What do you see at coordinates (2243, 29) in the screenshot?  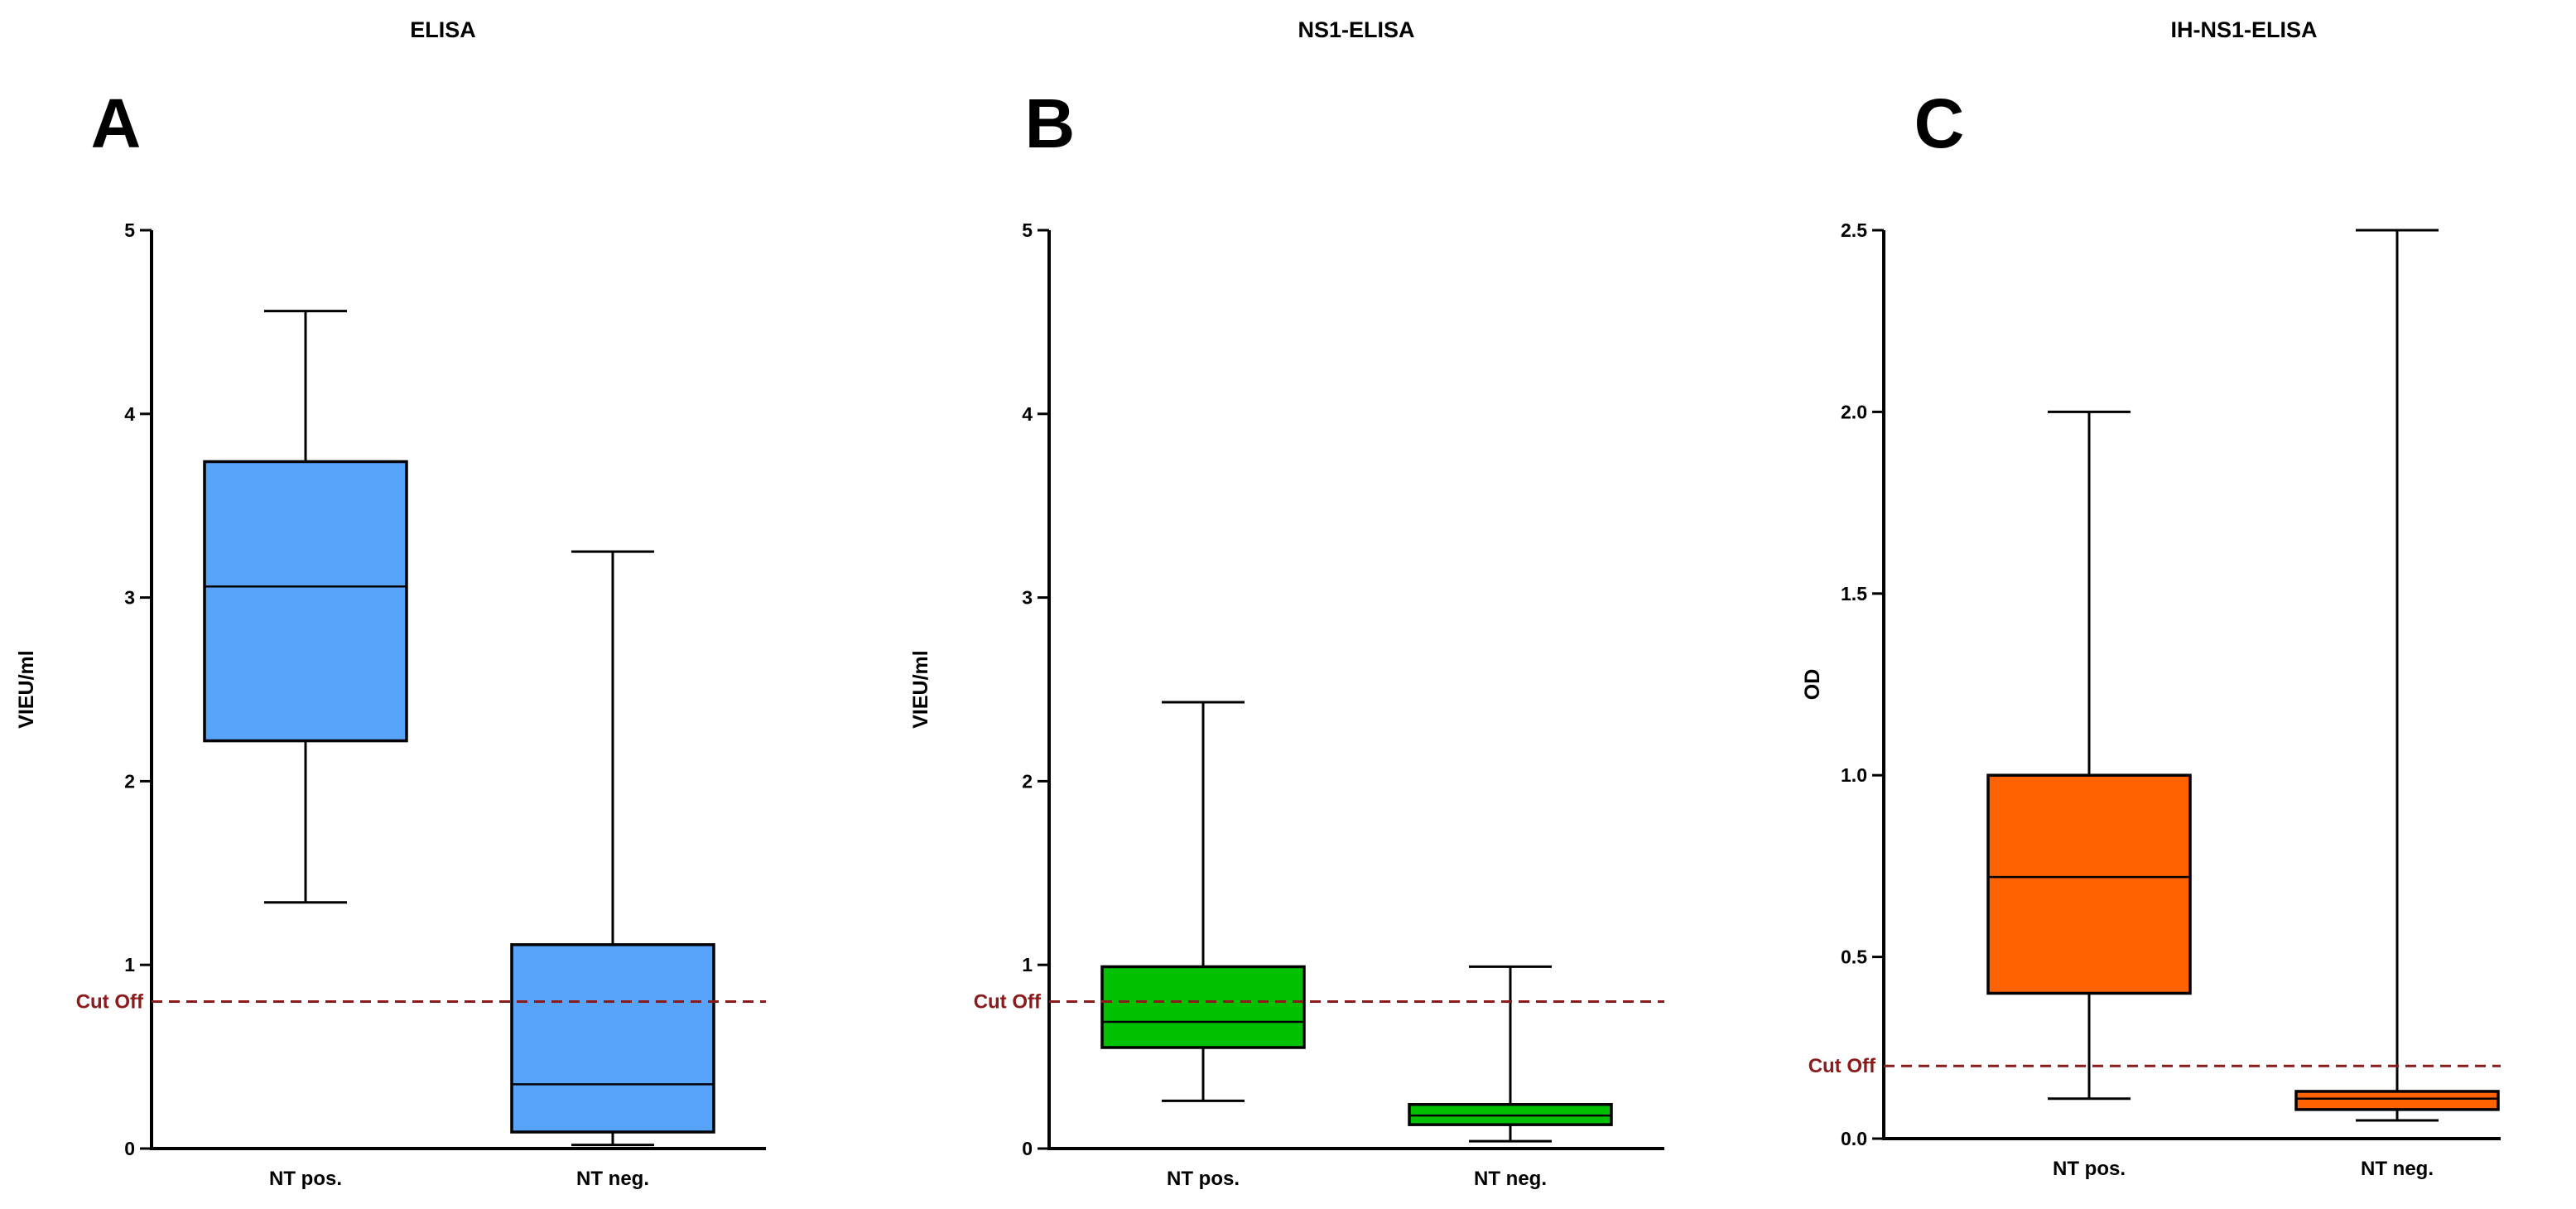 I see `panel-title: IH-NS1-ELISA` at bounding box center [2243, 29].